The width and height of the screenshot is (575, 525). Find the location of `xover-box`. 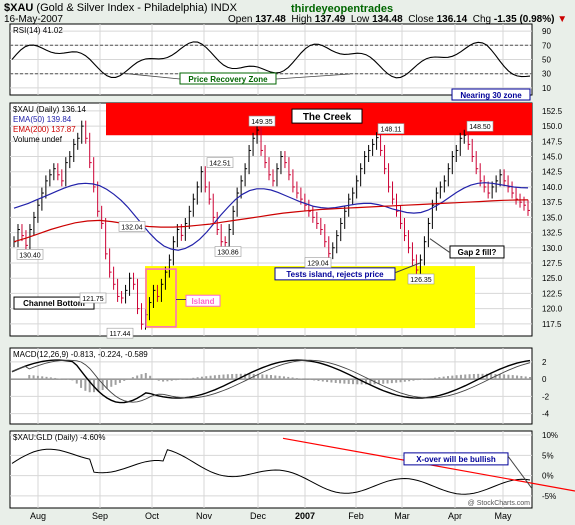

xover-box is located at coordinates (456, 459).